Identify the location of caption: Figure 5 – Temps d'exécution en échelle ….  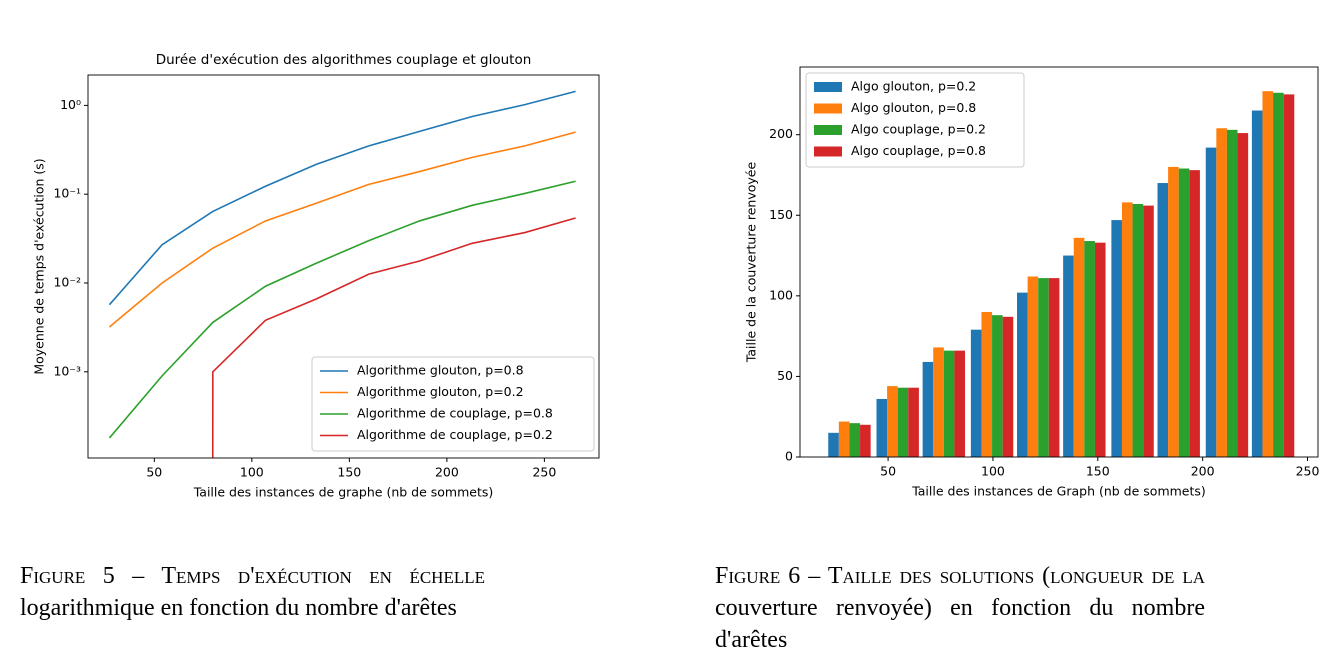
(252, 592).